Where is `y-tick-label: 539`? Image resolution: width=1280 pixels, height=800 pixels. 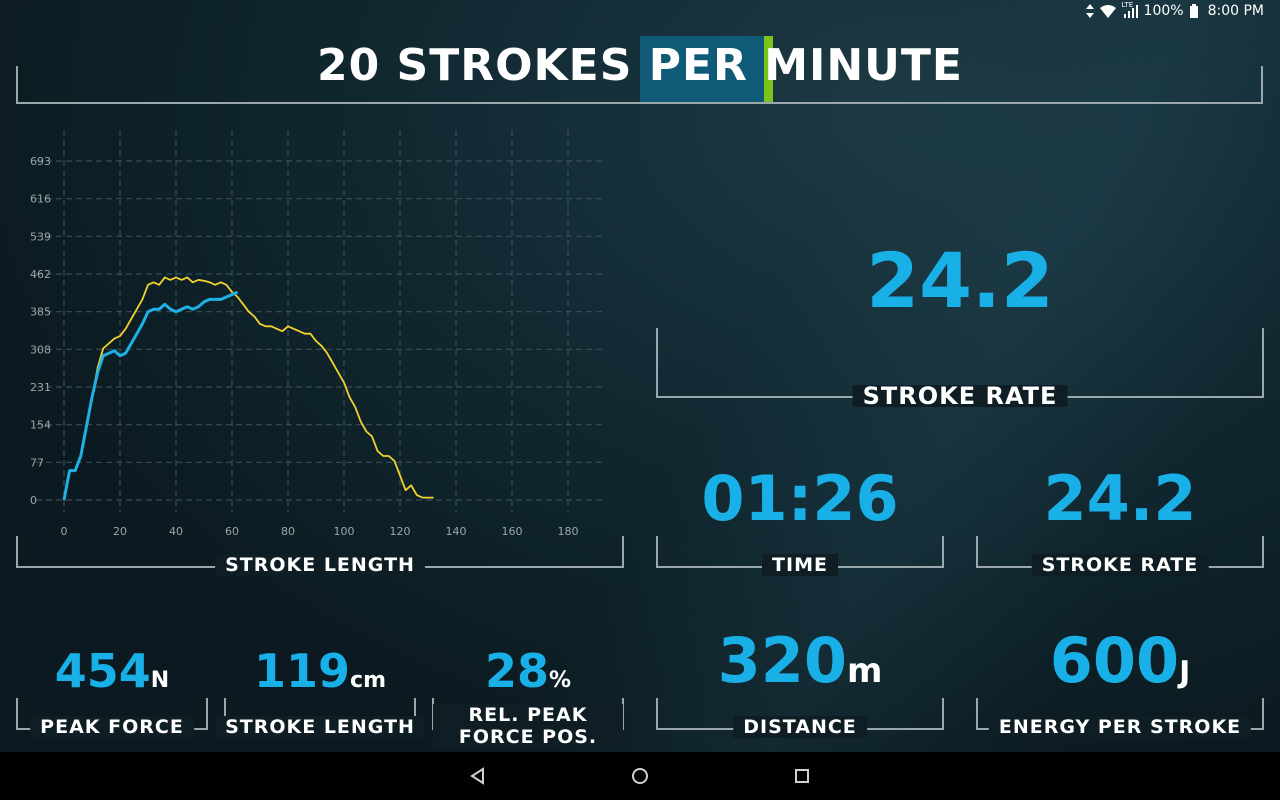 y-tick-label: 539 is located at coordinates (40, 236).